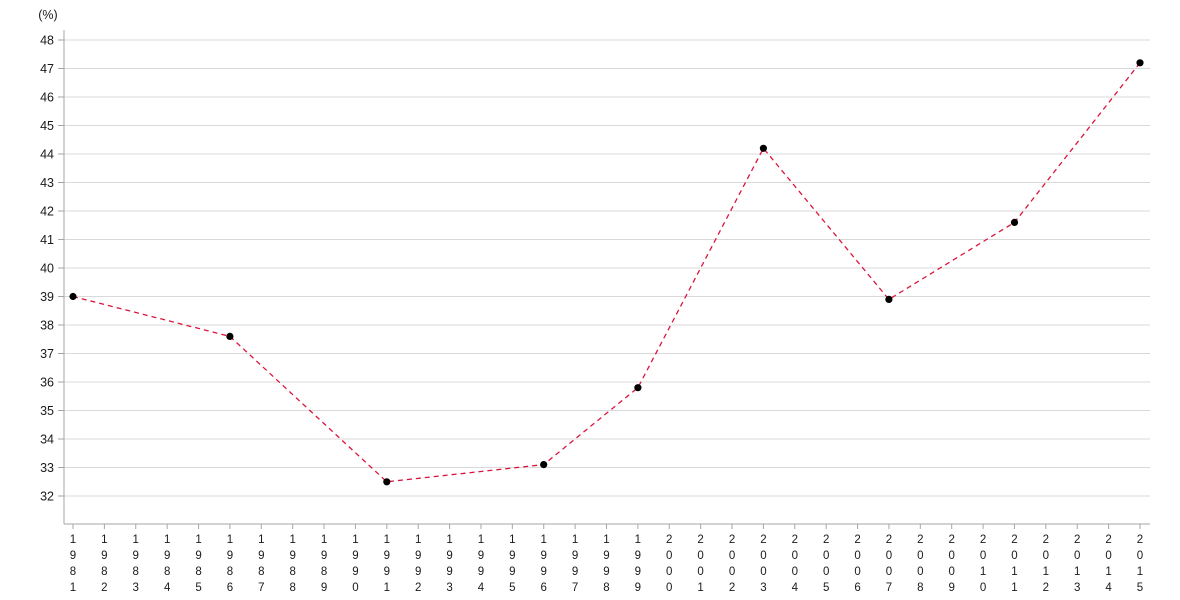 This screenshot has width=1180, height=600. What do you see at coordinates (47, 212) in the screenshot?
I see `y-axis-tick-label: 42` at bounding box center [47, 212].